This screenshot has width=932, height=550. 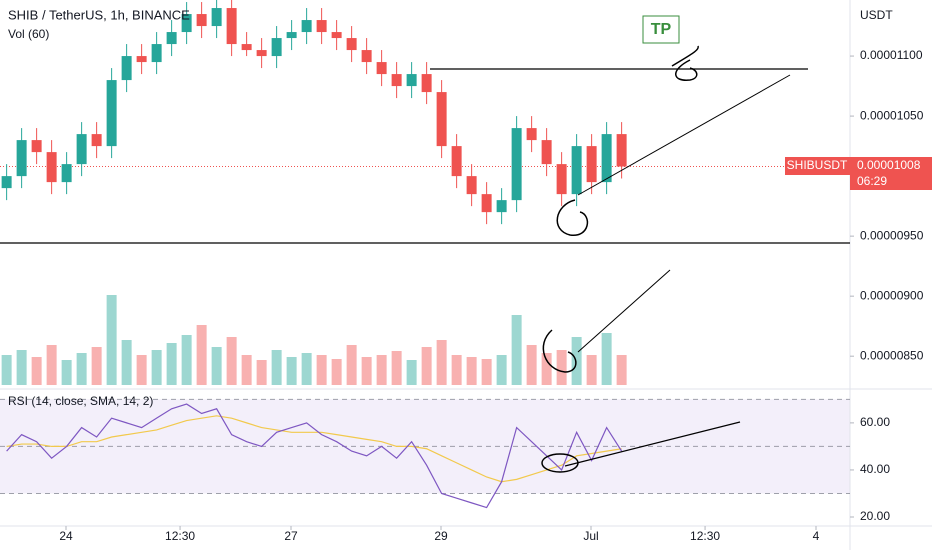 What do you see at coordinates (816, 536) in the screenshot?
I see `x-tick-label: 4` at bounding box center [816, 536].